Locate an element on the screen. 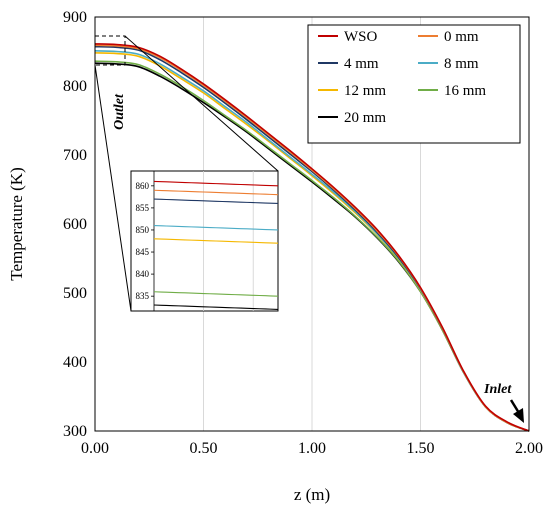 This screenshot has width=550, height=511. legend-item: 16 mm is located at coordinates (452, 91).